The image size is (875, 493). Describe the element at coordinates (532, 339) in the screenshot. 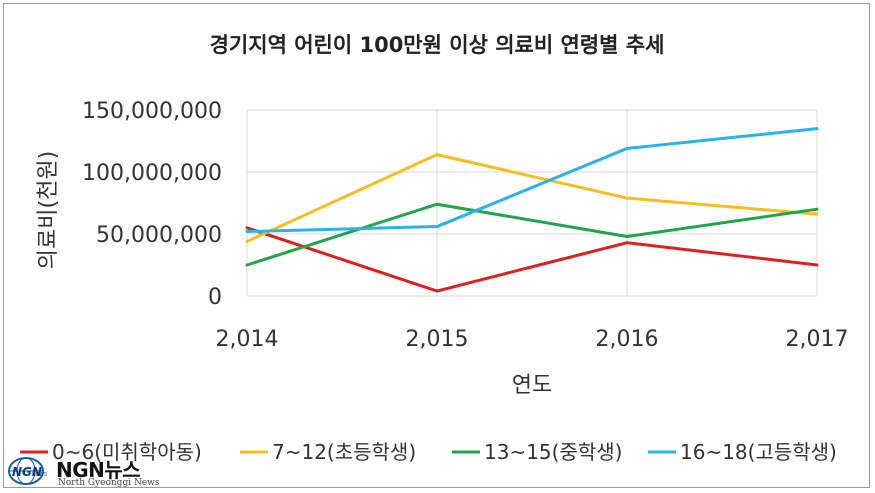

I see `x-axis-ticks: 2,014 2,015 2,016 2,017` at that location.